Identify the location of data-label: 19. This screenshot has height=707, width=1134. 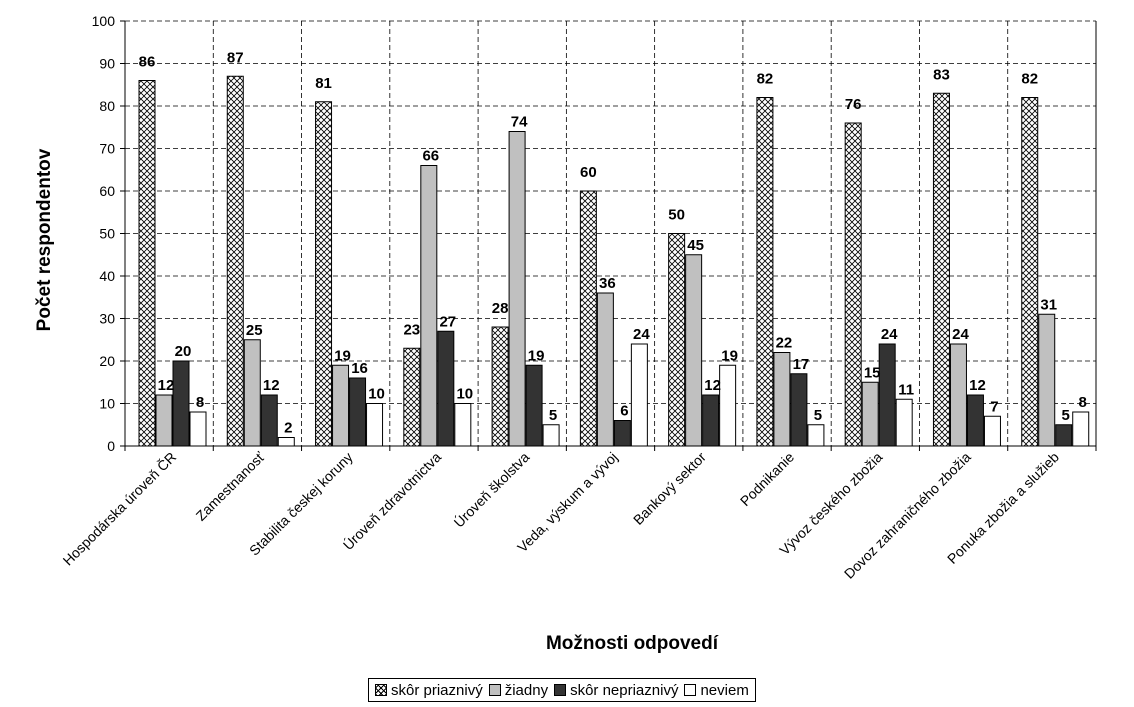
(342, 355).